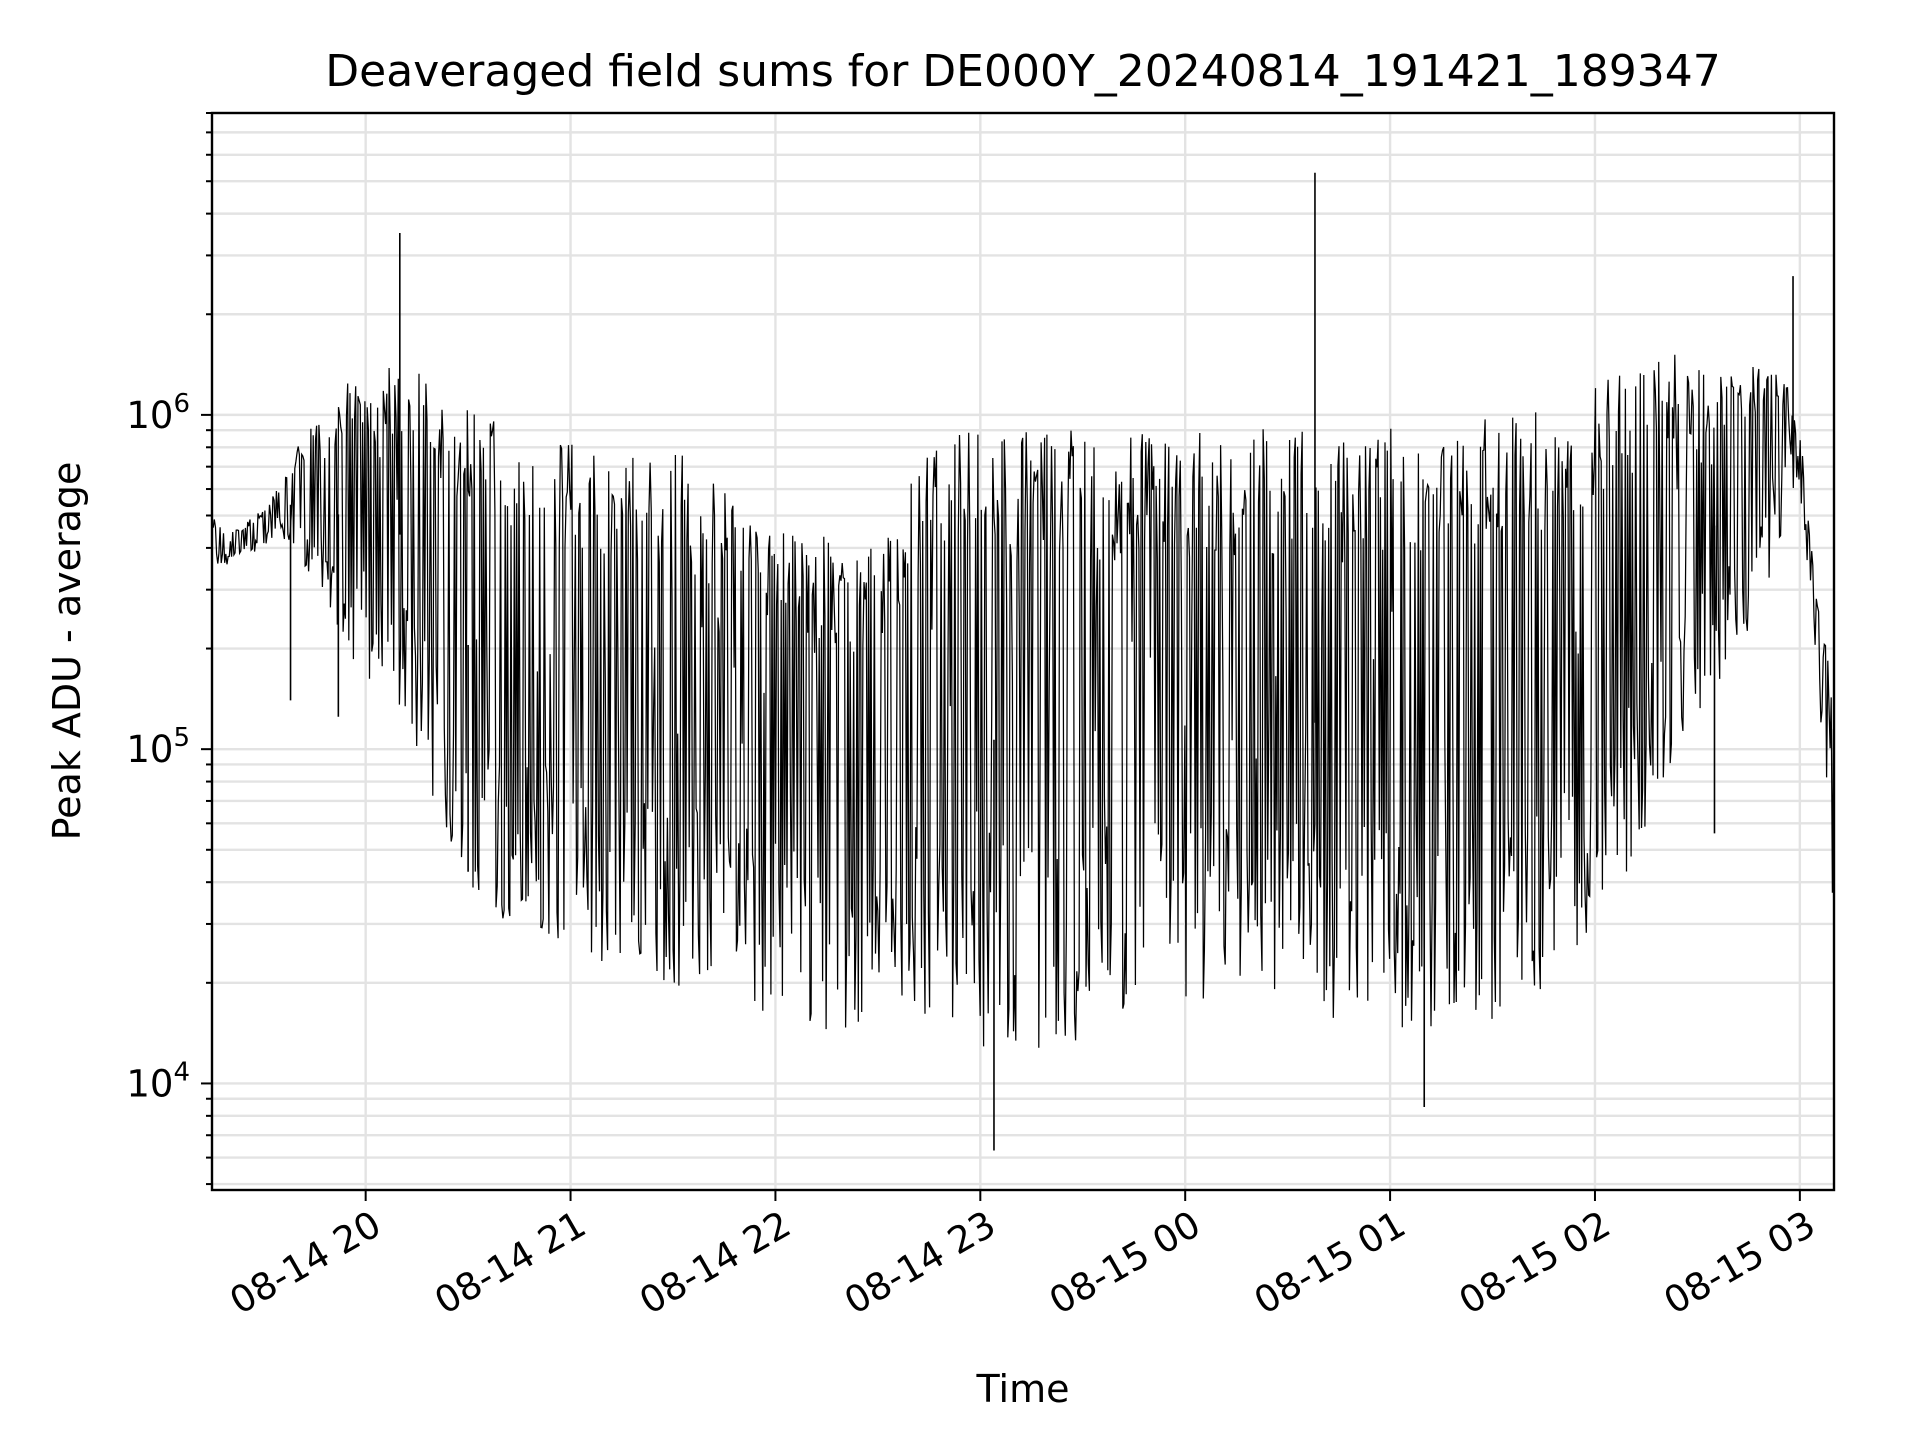 This screenshot has width=1920, height=1444. What do you see at coordinates (67, 651) in the screenshot?
I see `y-axis-label: Peak ADU - average` at bounding box center [67, 651].